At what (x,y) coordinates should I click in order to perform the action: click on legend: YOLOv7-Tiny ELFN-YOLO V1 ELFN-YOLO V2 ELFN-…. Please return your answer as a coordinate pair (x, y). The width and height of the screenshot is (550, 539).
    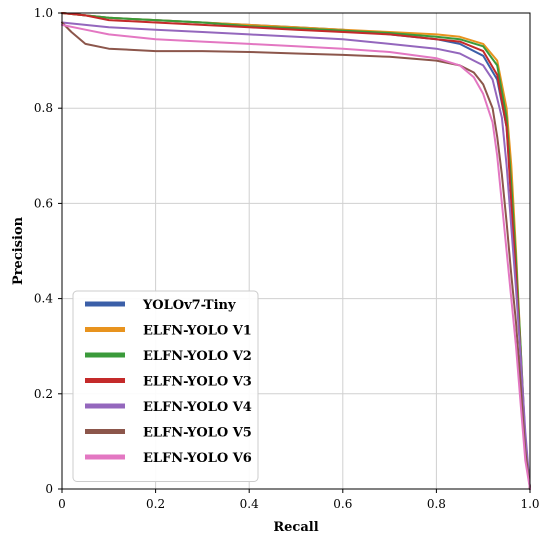
    Looking at the image, I should click on (165, 386).